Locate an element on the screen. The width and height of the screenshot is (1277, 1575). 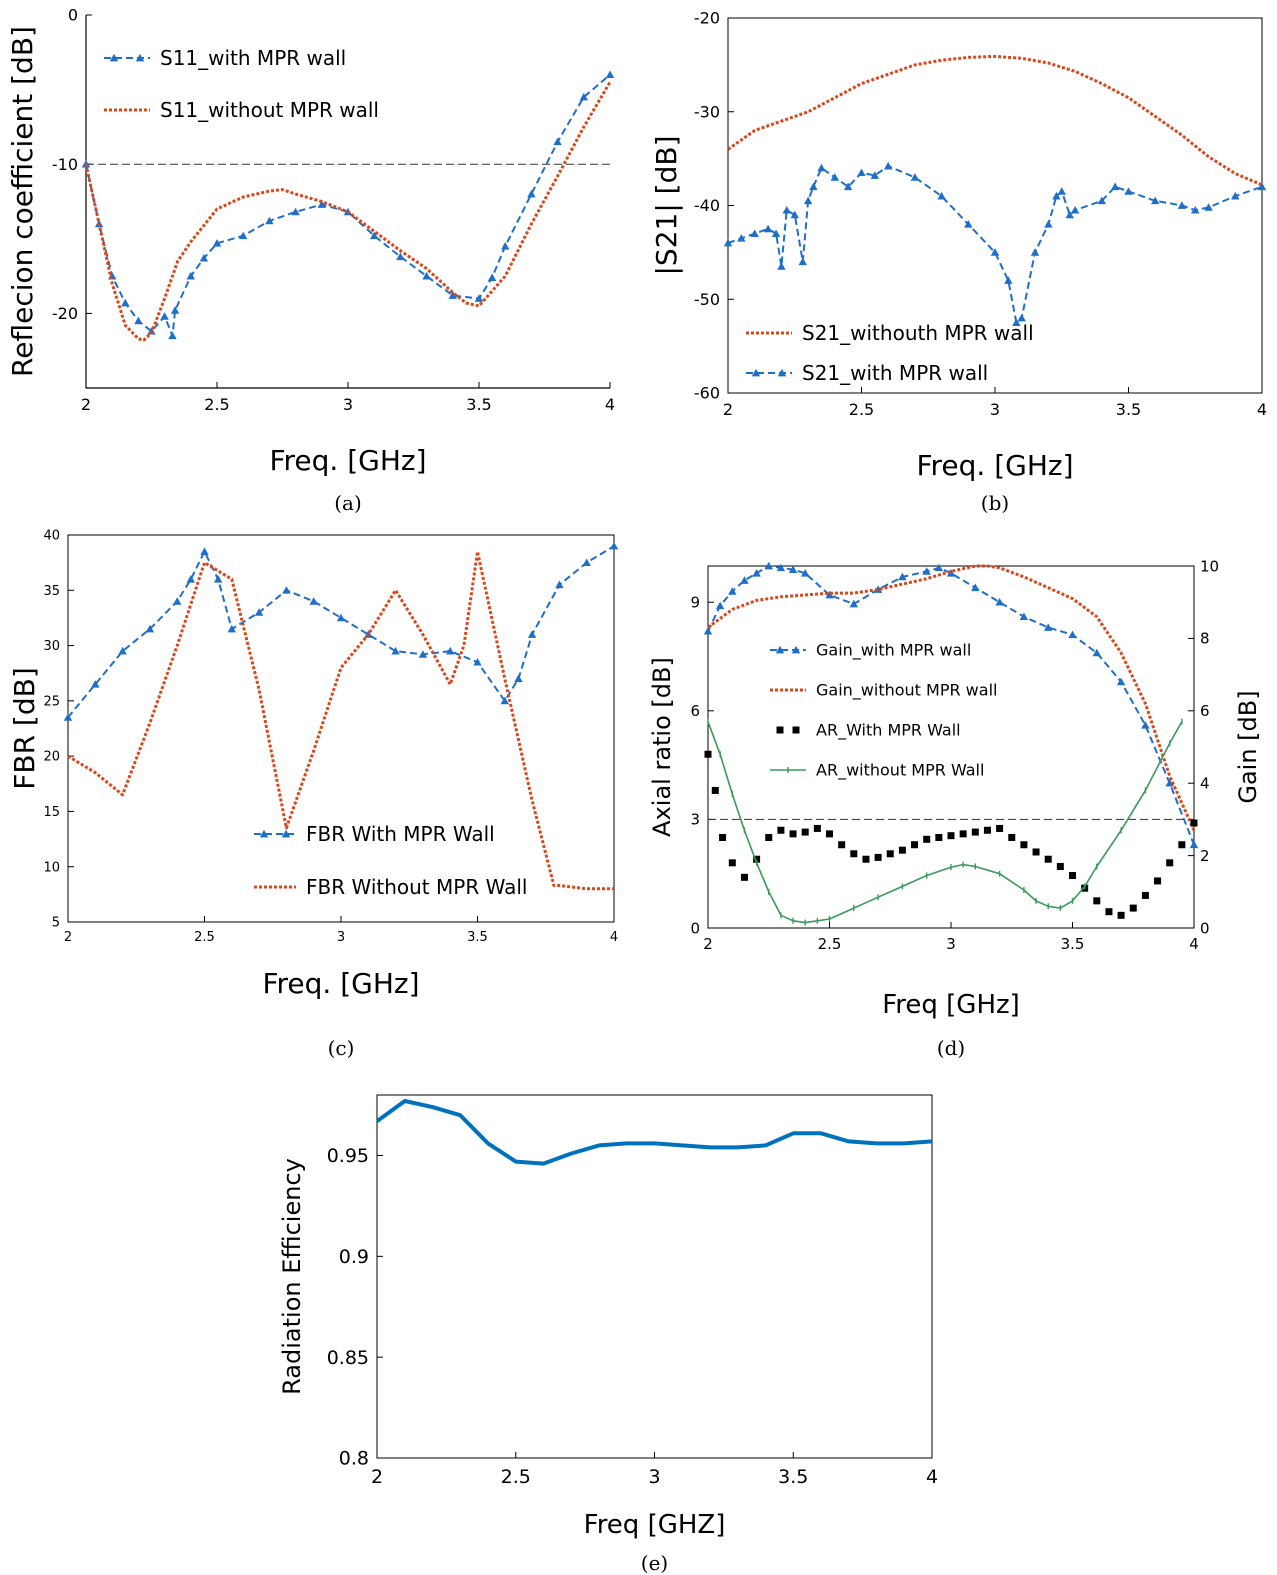
x-tick-label: 3 is located at coordinates (348, 404).